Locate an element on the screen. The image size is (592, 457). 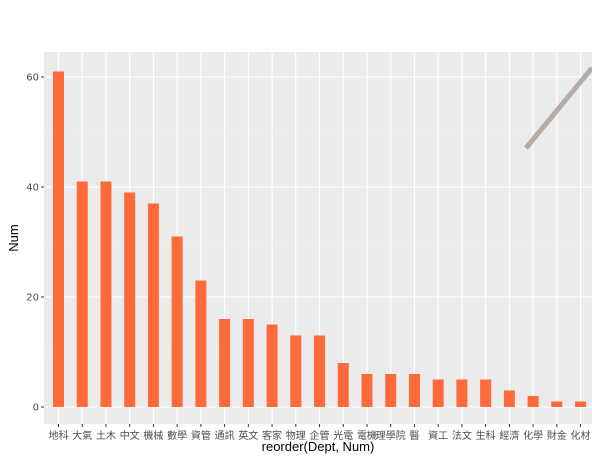
bar-化材 is located at coordinates (581, 404).